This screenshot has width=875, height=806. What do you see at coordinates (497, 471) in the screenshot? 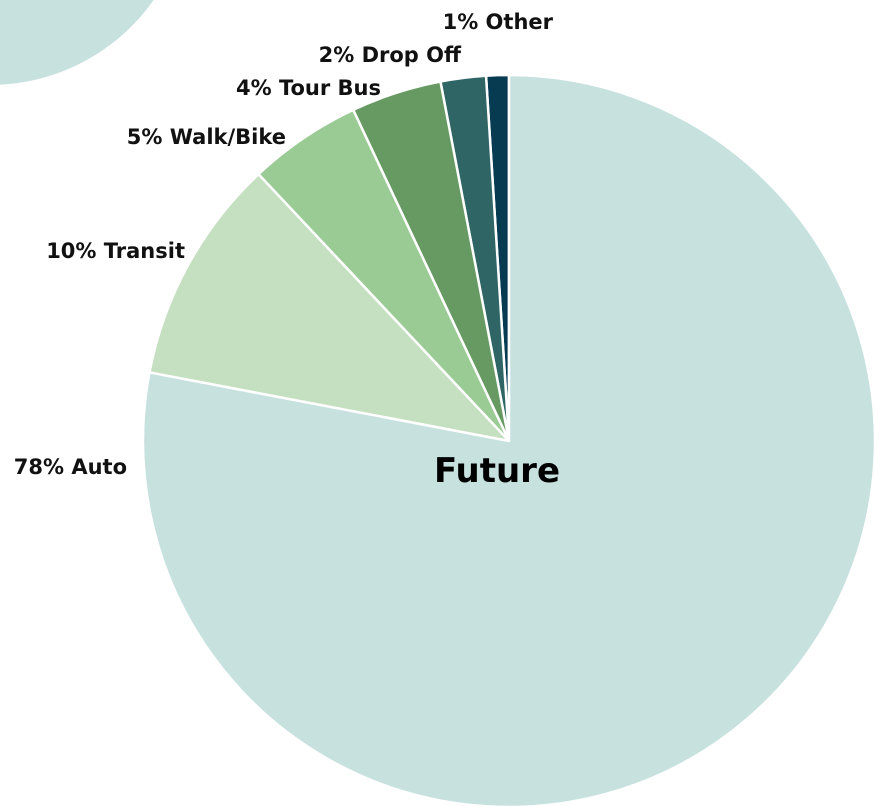
I see `chart-title: Future` at bounding box center [497, 471].